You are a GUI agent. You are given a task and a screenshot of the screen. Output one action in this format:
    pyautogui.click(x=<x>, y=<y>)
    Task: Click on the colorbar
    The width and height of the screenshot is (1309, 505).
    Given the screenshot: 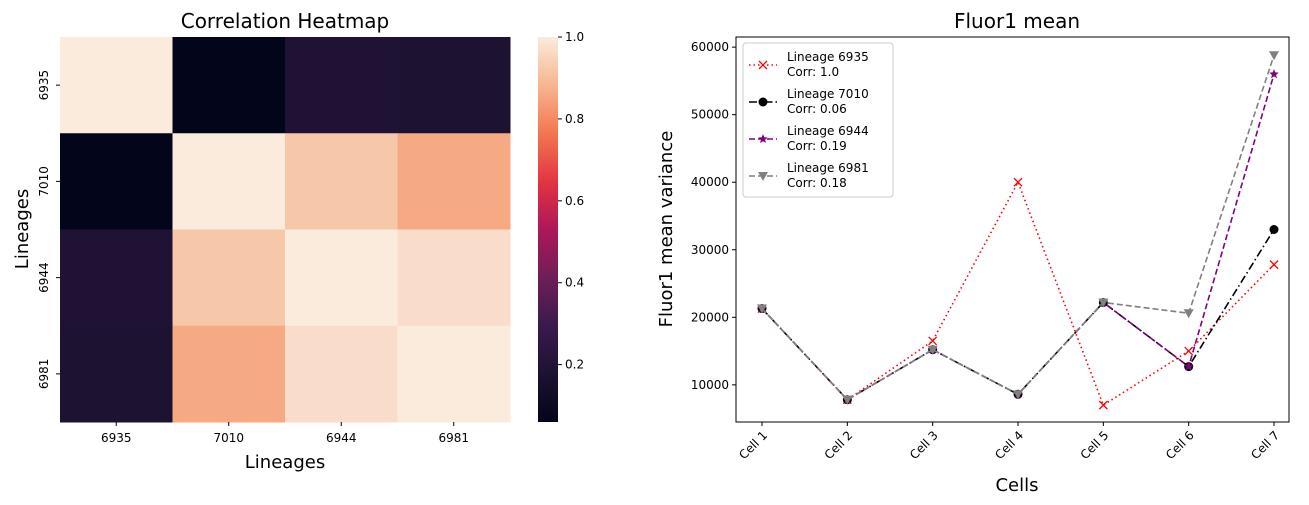 What is the action you would take?
    pyautogui.click(x=548, y=229)
    